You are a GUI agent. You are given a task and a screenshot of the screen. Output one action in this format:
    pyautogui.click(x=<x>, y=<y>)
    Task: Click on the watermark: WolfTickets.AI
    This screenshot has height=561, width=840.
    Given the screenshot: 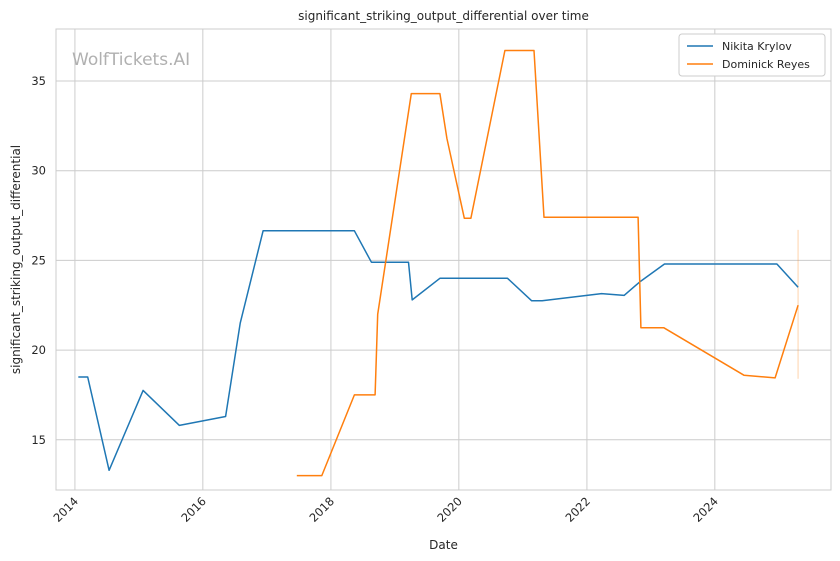 What is the action you would take?
    pyautogui.click(x=131, y=60)
    